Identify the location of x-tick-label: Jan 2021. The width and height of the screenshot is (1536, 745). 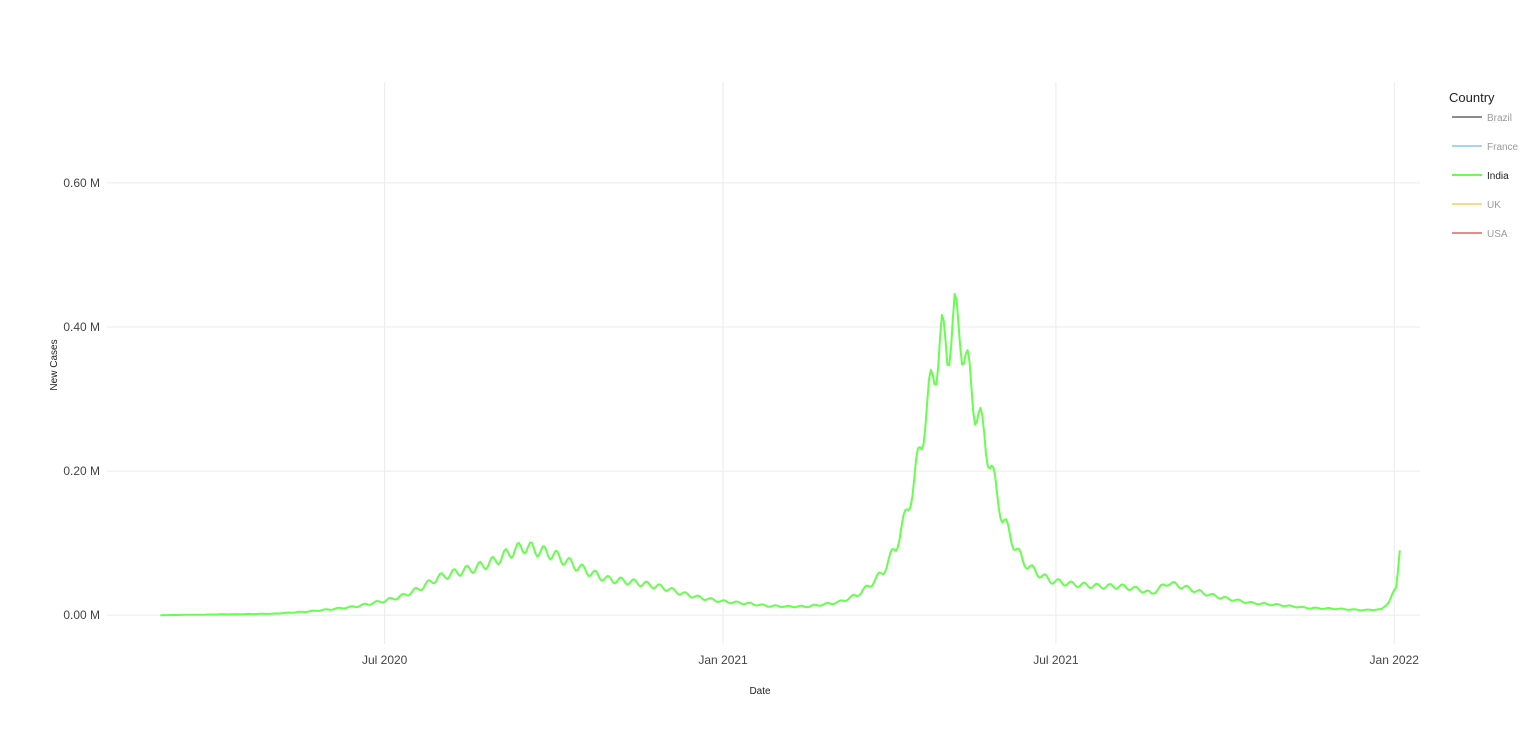
(723, 660).